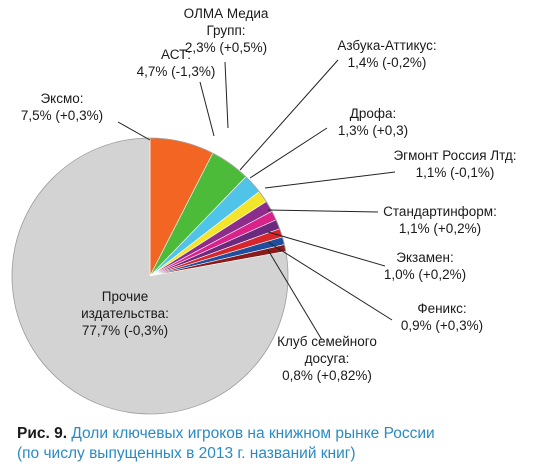 The height and width of the screenshot is (470, 549). What do you see at coordinates (454, 164) in the screenshot?
I see `slice-label-6: Эгмонт Россия Лтд: 1,1% (-0,1%)` at bounding box center [454, 164].